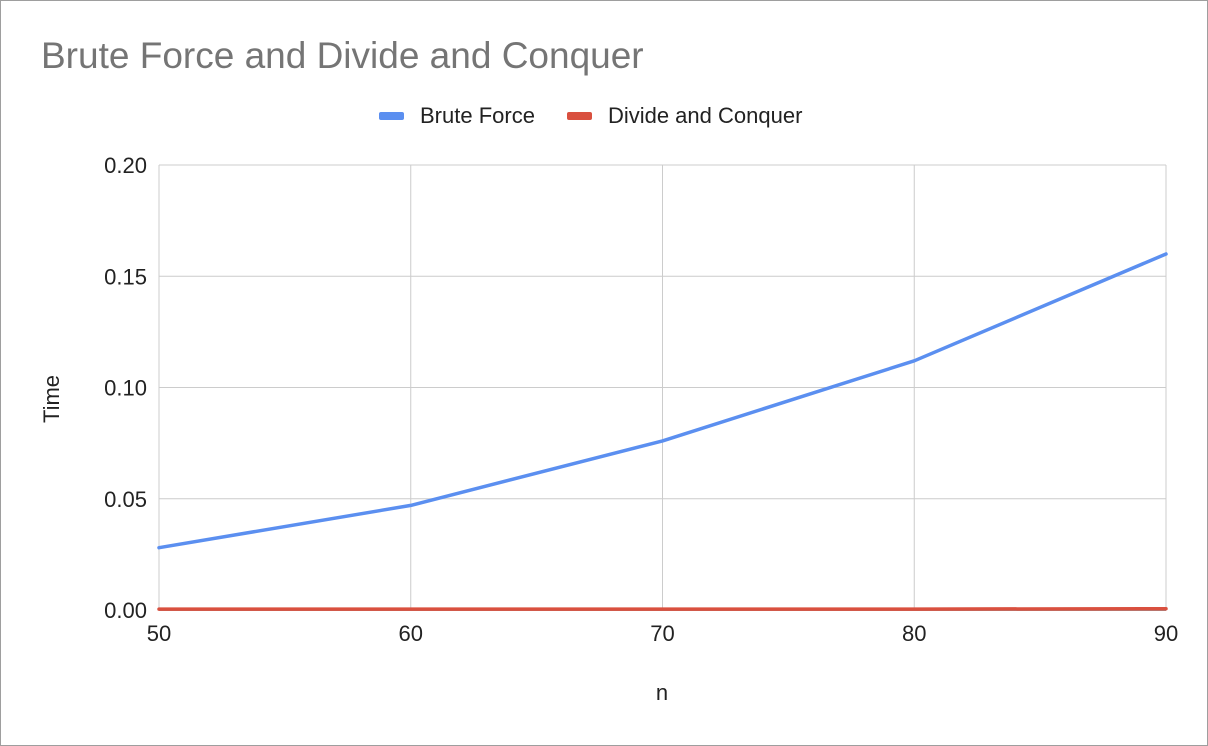 The height and width of the screenshot is (746, 1208). What do you see at coordinates (705, 115) in the screenshot?
I see `legend-label-divide-and-conquer: Divide and Conquer` at bounding box center [705, 115].